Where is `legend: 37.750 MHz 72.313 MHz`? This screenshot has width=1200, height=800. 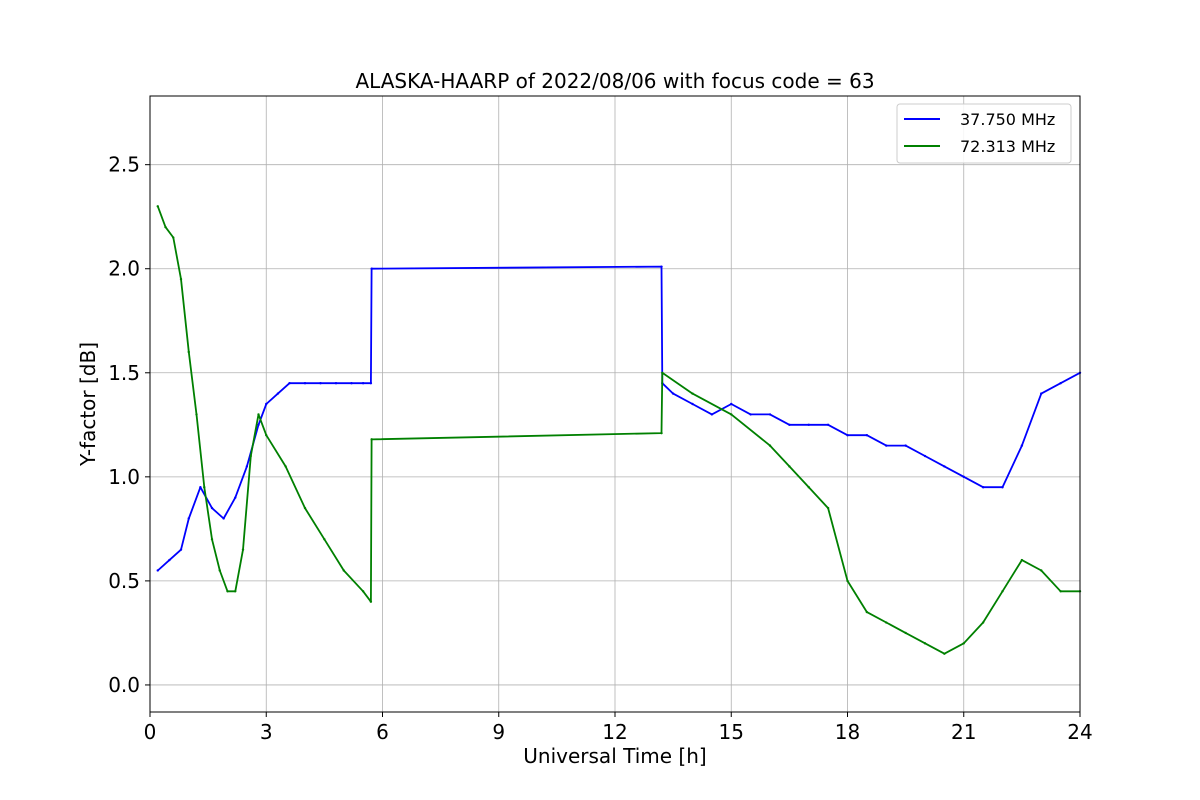 legend: 37.750 MHz 72.313 MHz is located at coordinates (984, 133).